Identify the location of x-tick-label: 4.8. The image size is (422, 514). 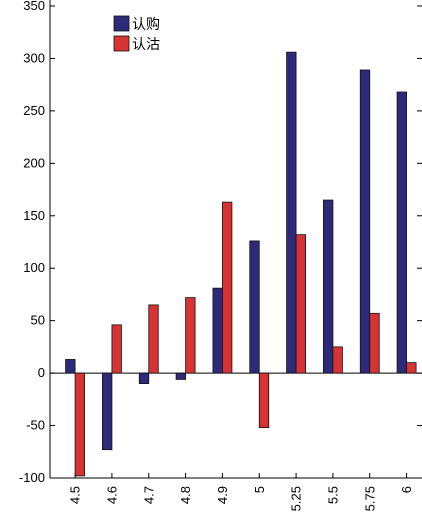
(185, 495).